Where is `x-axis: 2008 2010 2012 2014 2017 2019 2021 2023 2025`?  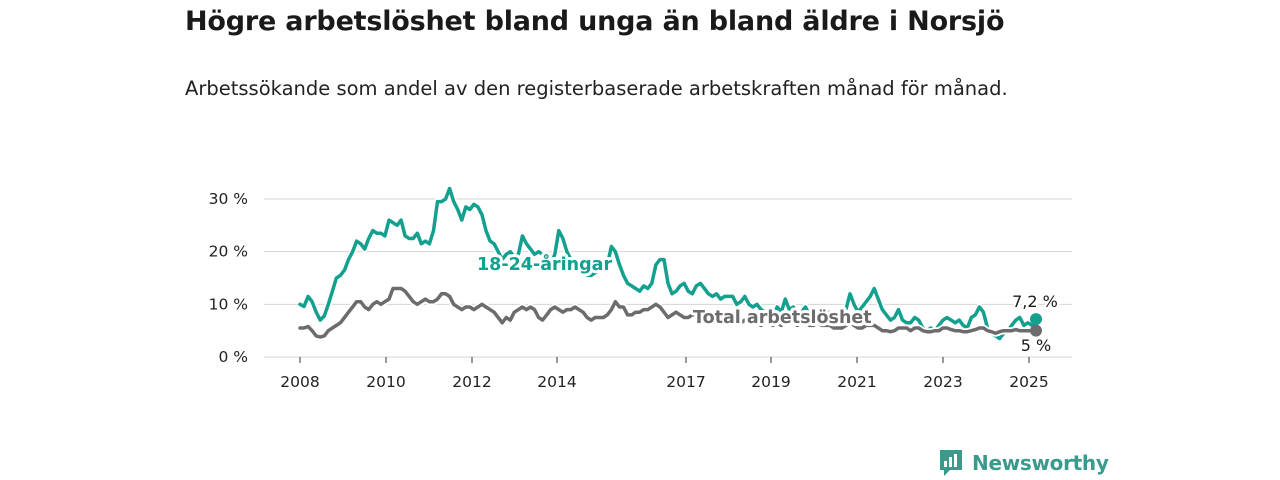 x-axis: 2008 2010 2012 2014 2017 2019 2021 2023 2025 is located at coordinates (664, 374).